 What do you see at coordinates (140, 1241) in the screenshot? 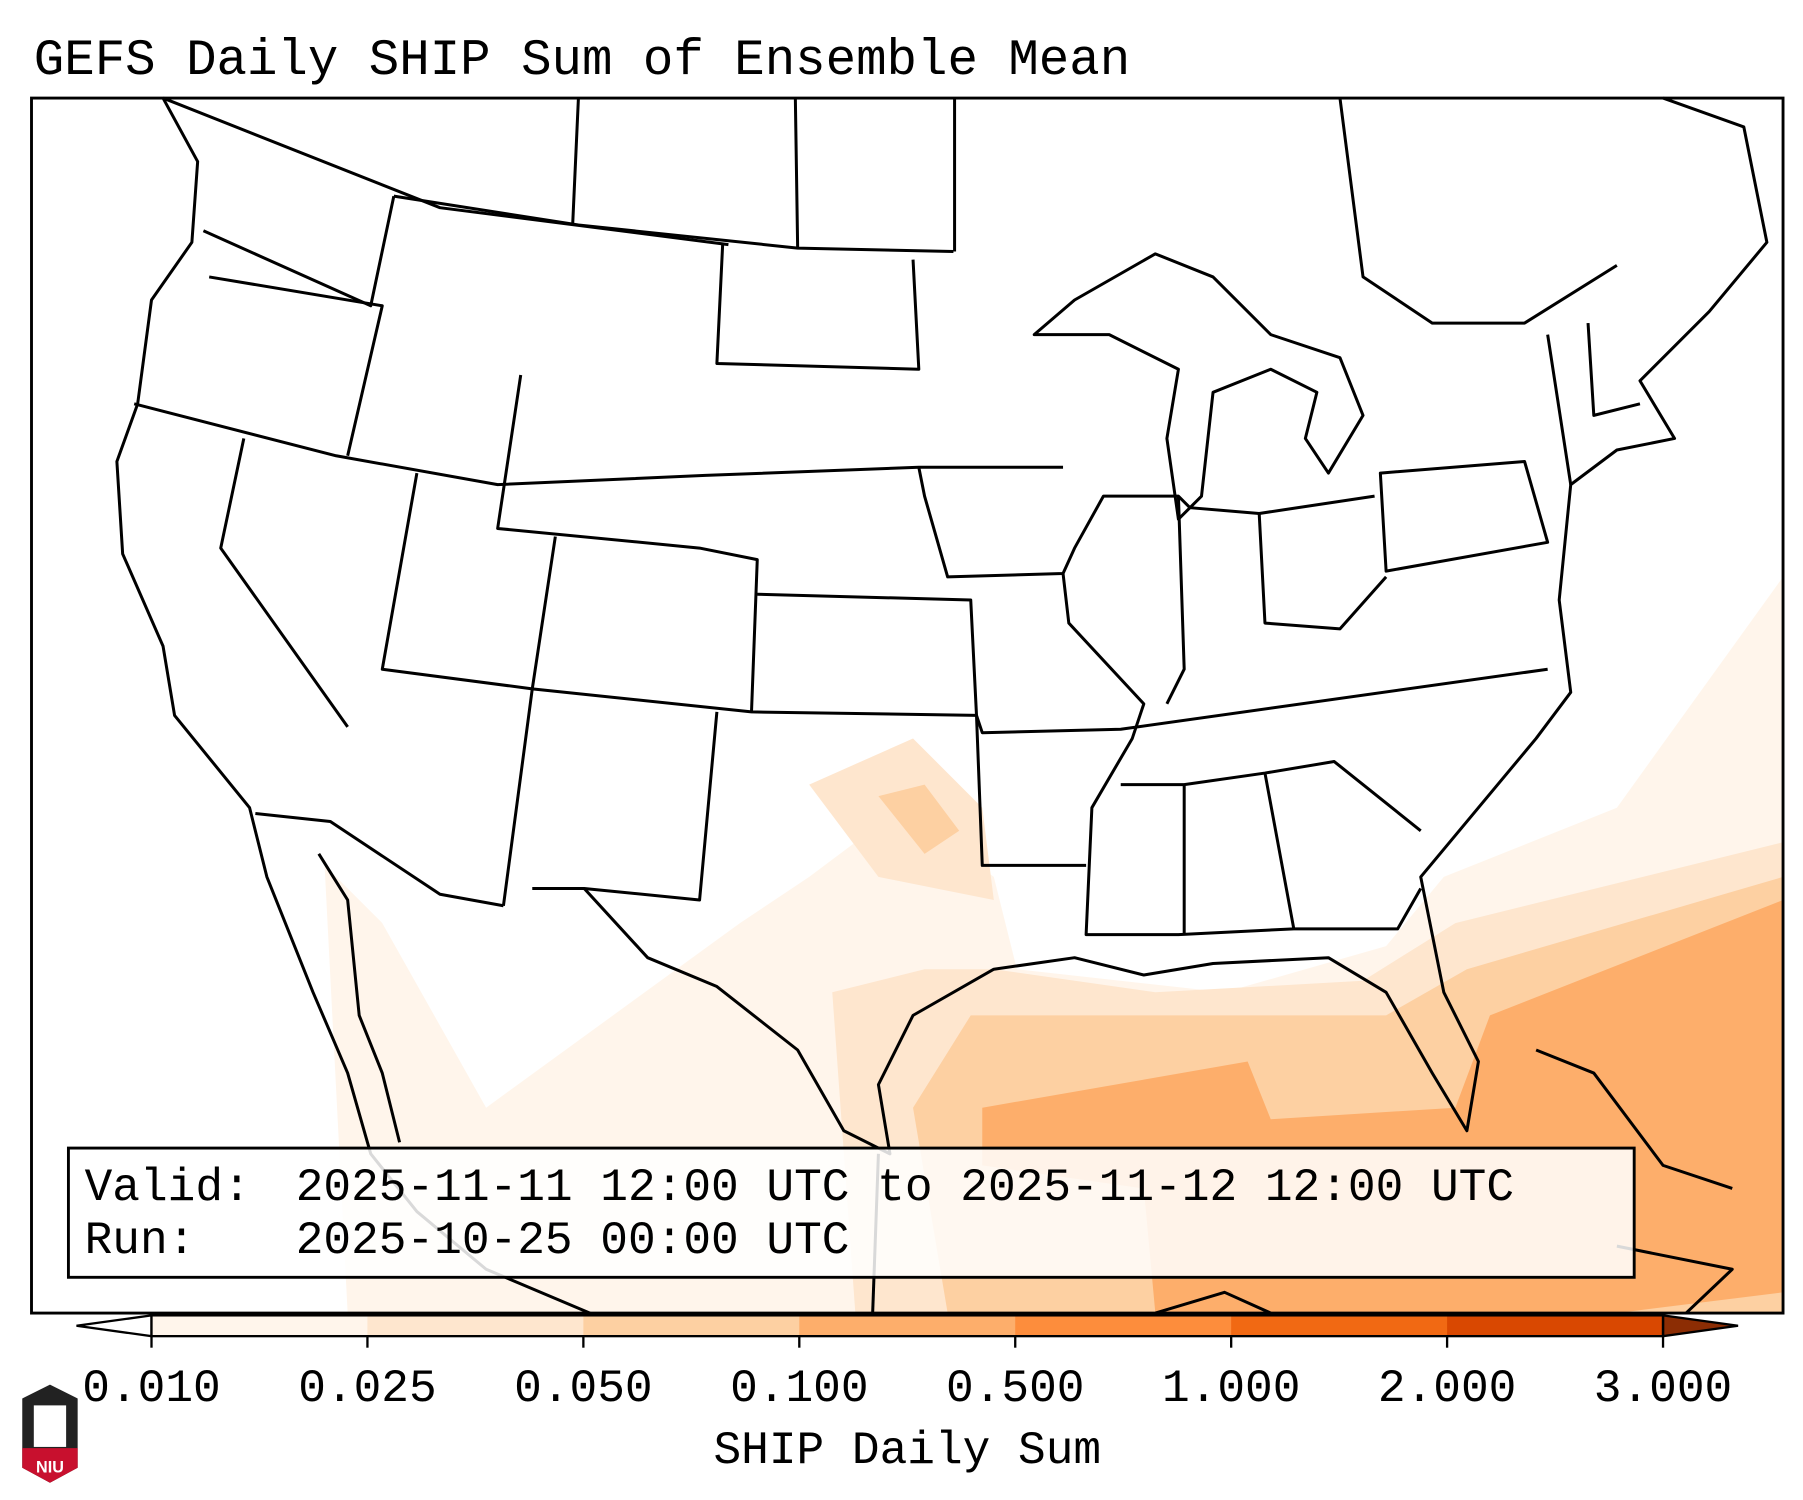
I see `run-label: Run:` at bounding box center [140, 1241].